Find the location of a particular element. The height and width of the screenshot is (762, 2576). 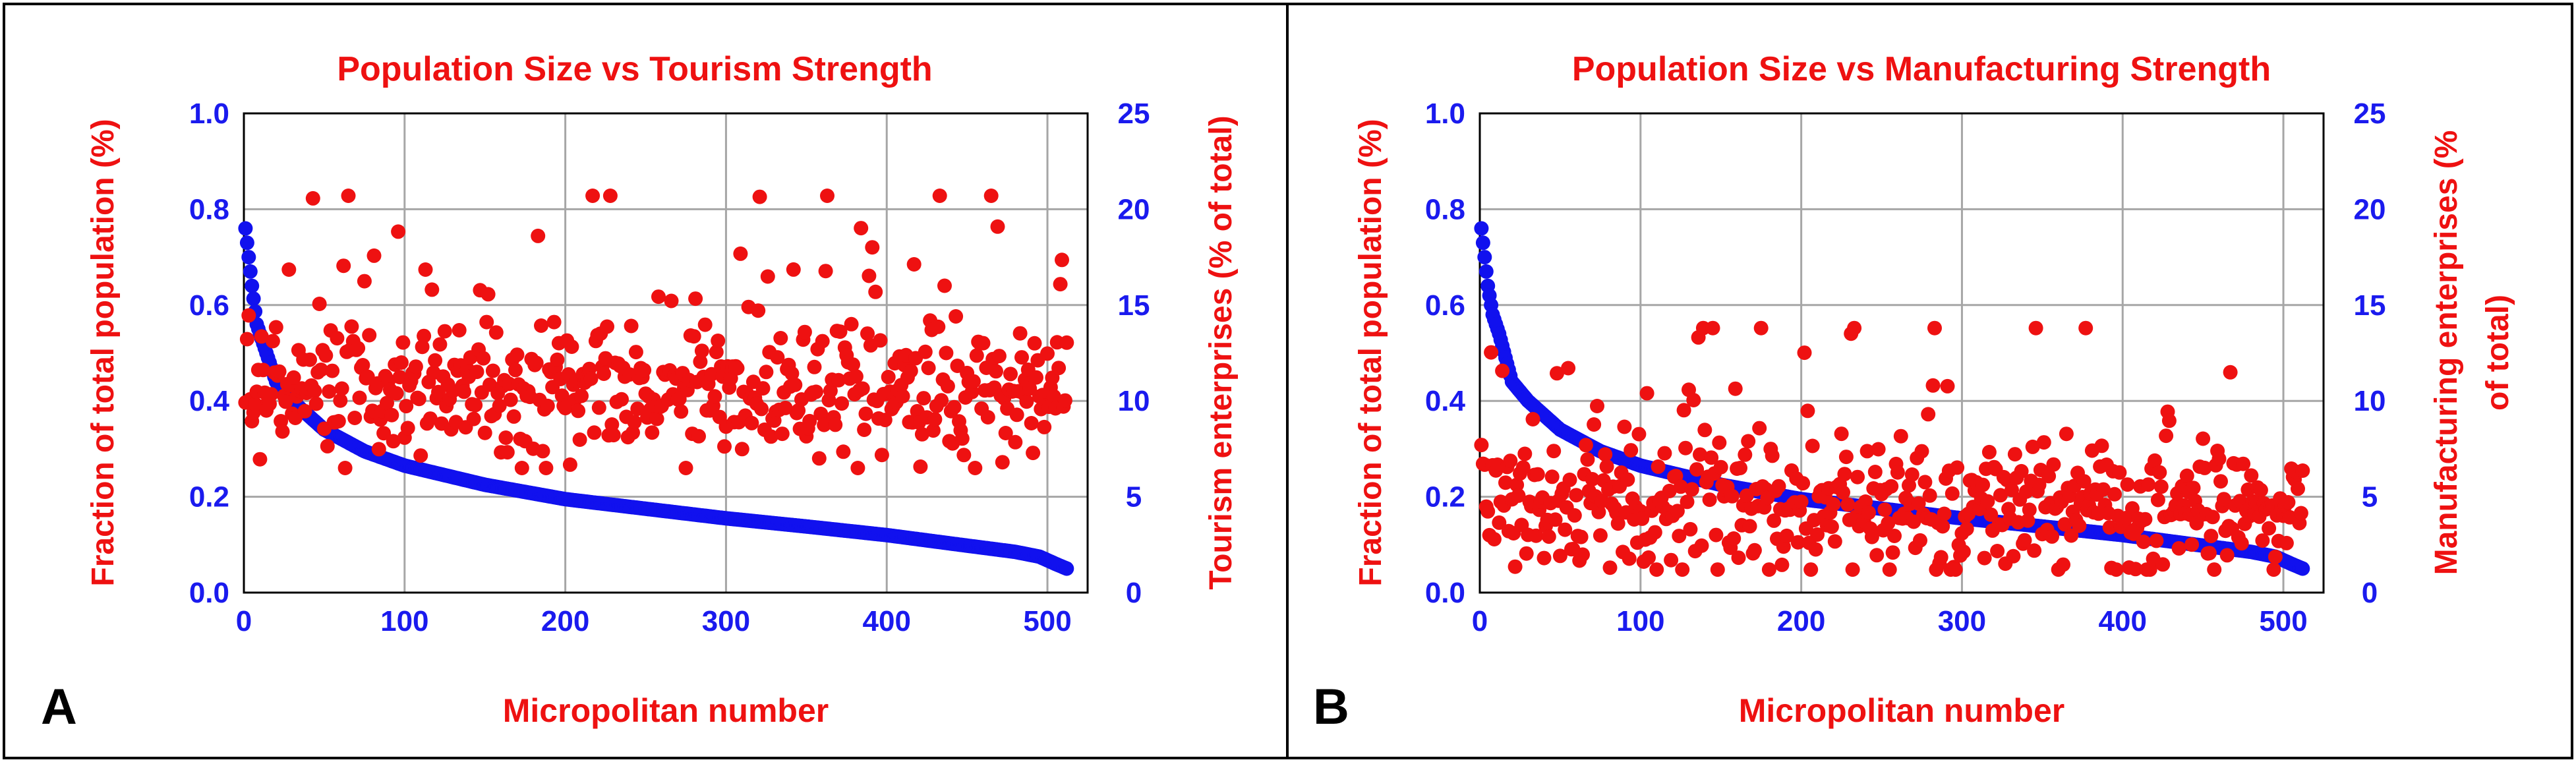

y-left-tick-label: 0.0 is located at coordinates (1445, 593).